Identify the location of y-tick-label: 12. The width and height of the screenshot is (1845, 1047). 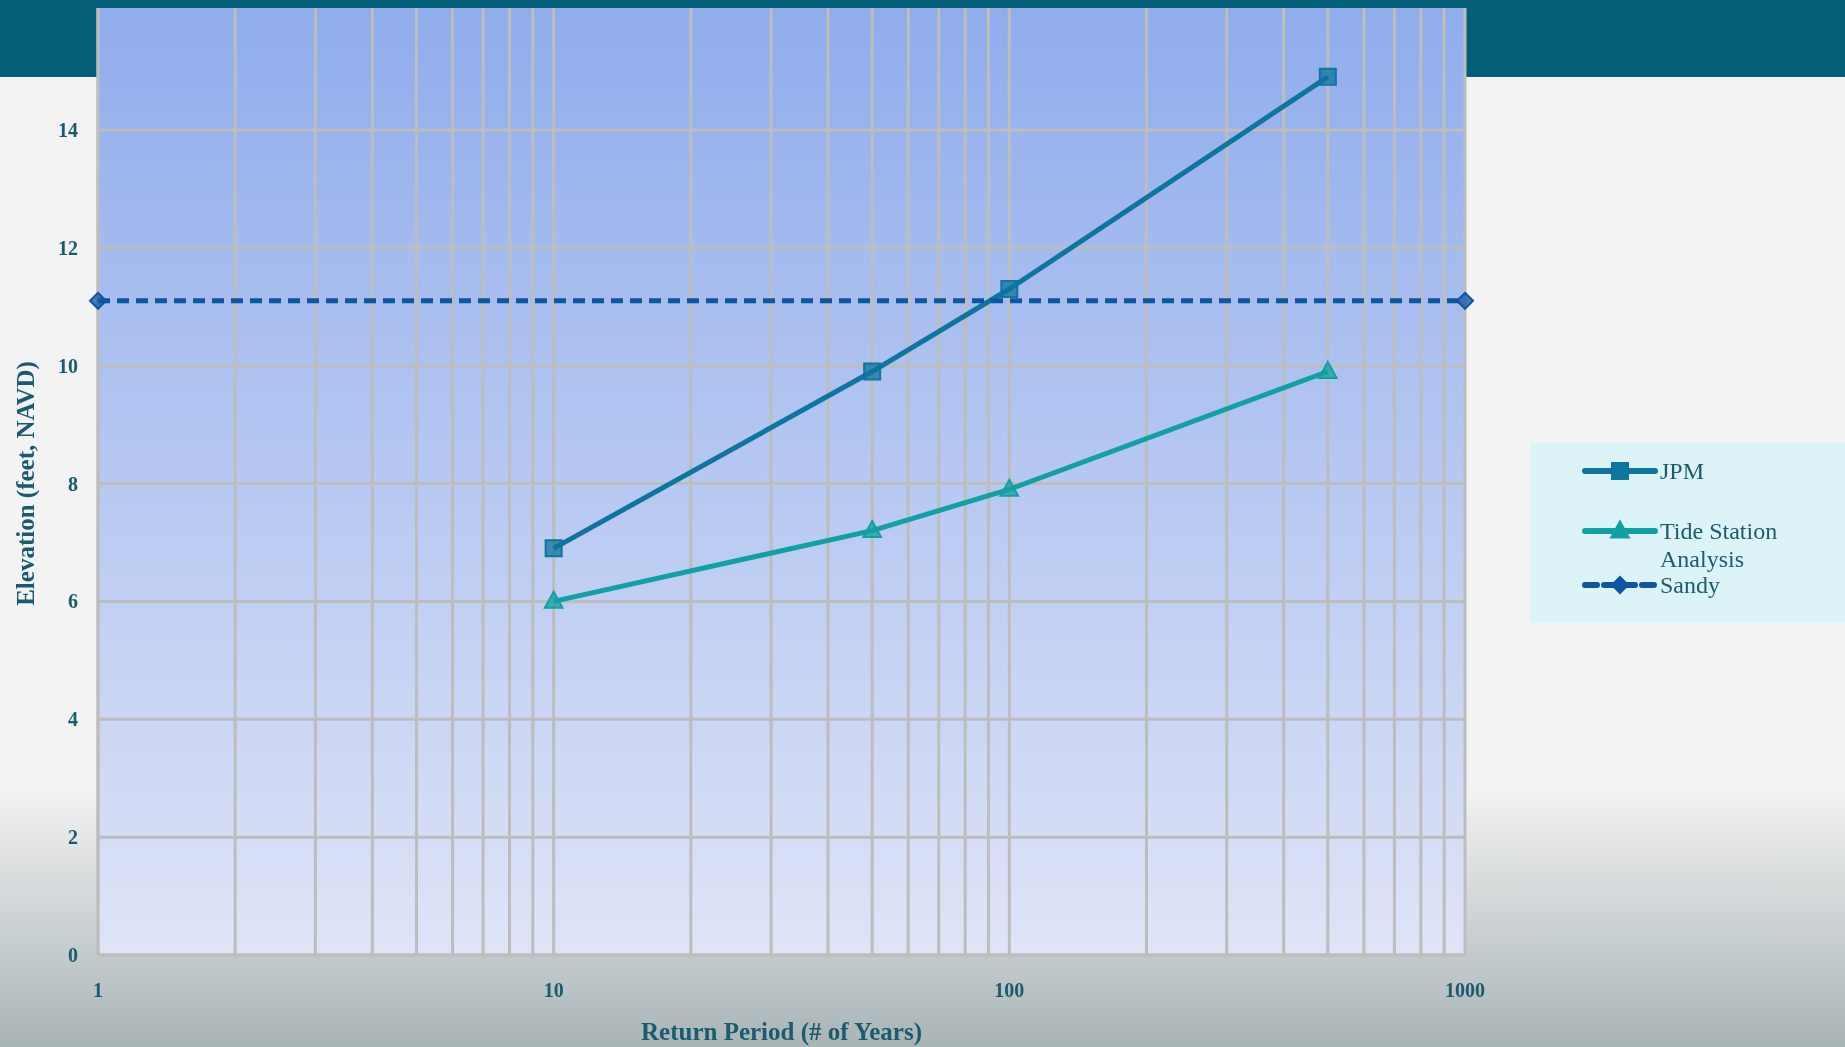
(68, 247).